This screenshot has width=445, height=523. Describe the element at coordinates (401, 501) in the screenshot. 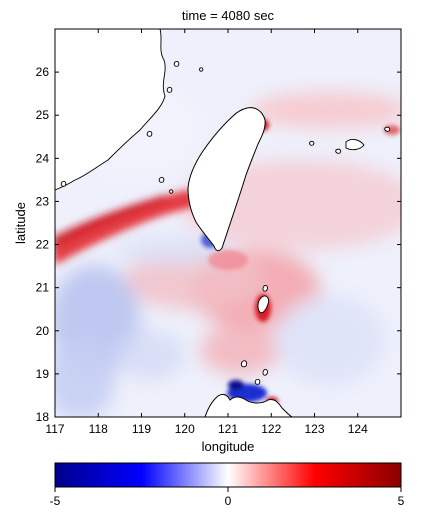

I see `colorbar-max-label: 5` at that location.